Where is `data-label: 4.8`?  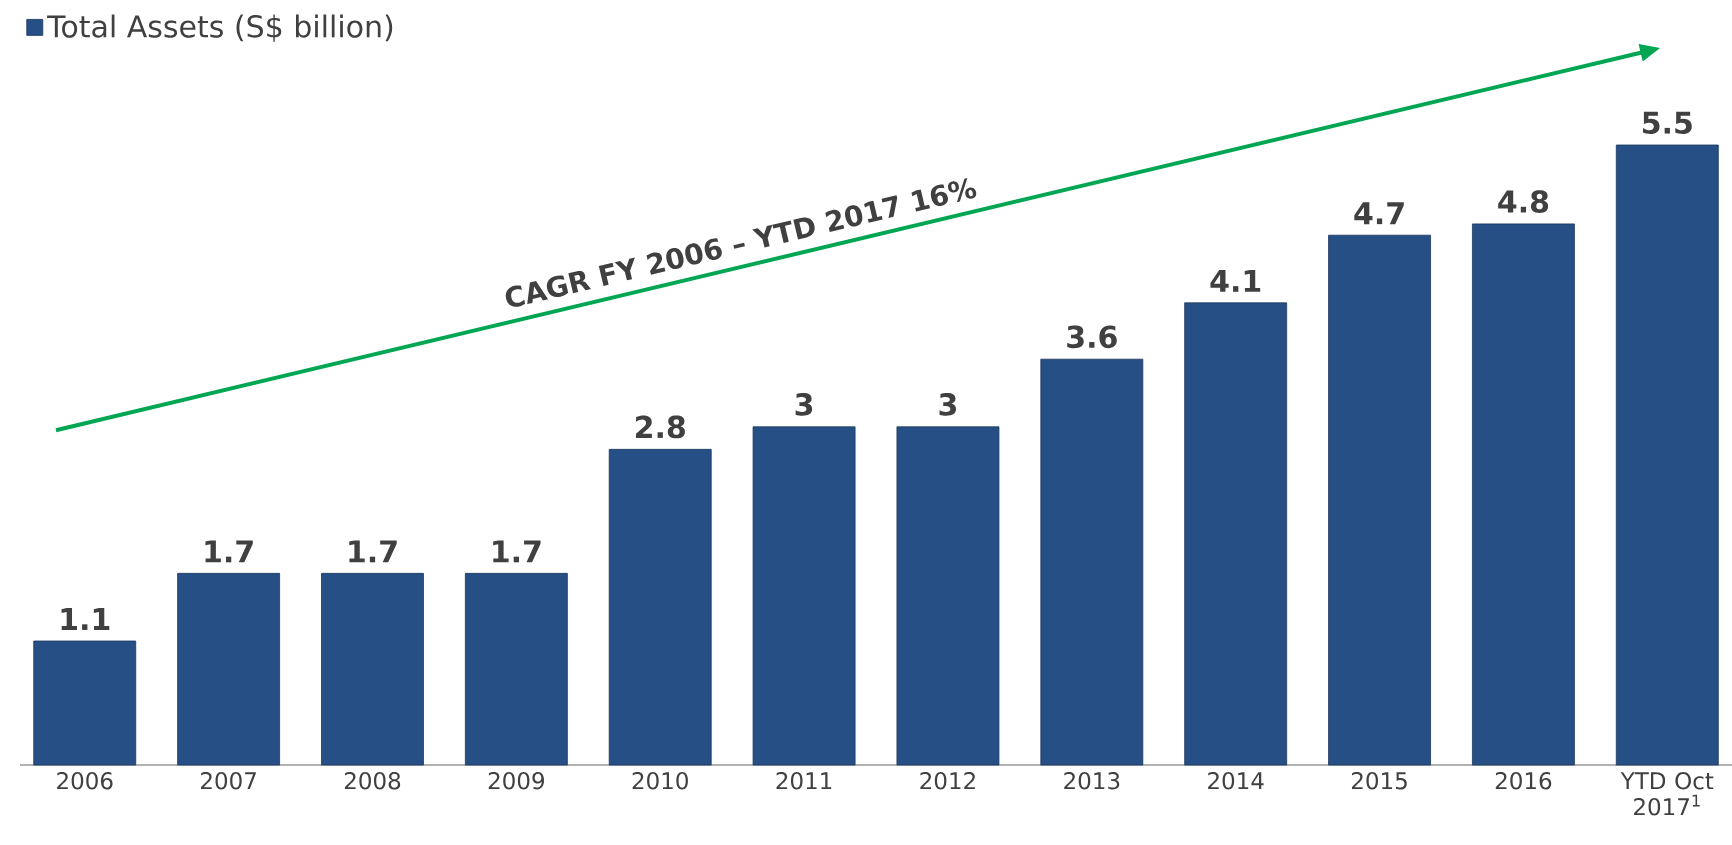 data-label: 4.8 is located at coordinates (1523, 201).